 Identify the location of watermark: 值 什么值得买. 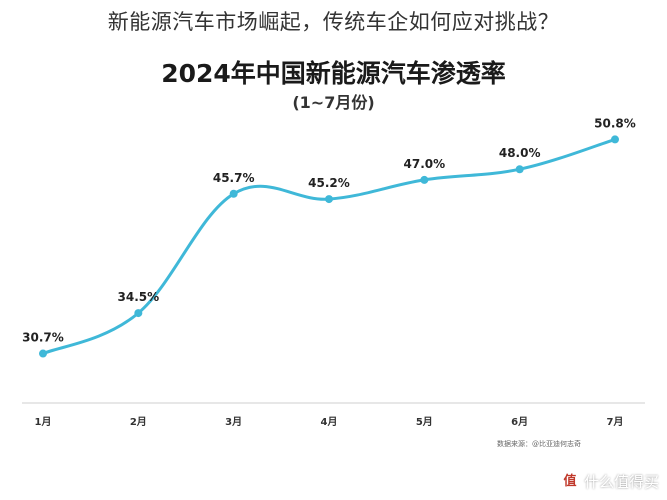
(609, 481).